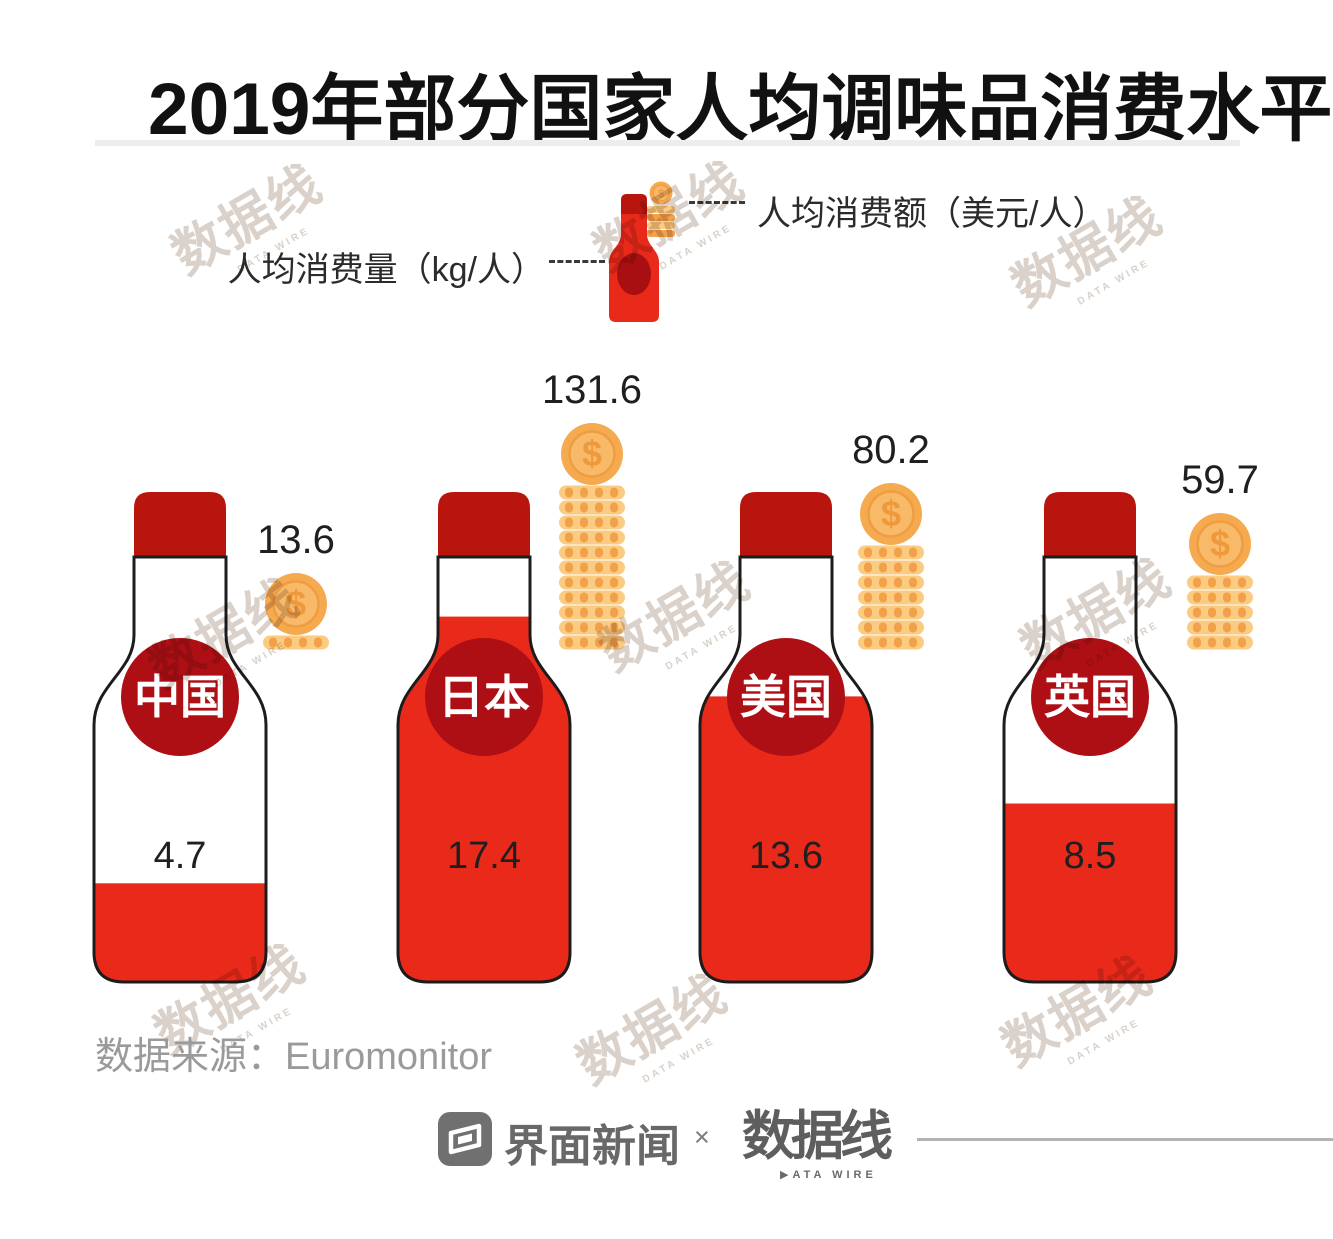  Describe the element at coordinates (634, 258) in the screenshot. I see `legend-bottle-icon` at that location.